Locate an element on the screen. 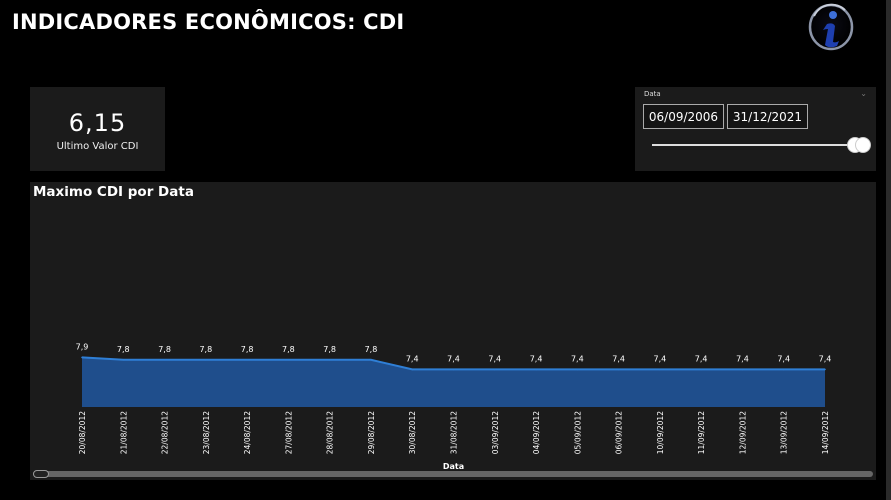 Image resolution: width=891 pixels, height=500 pixels. x-tick-label: 11/09/2012 is located at coordinates (701, 432).